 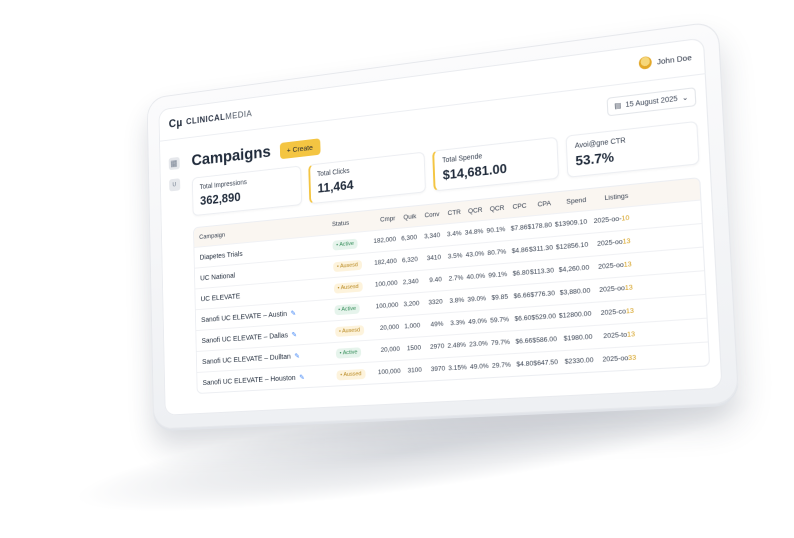 I want to click on campaign-name: UC ELEVATE, so click(x=221, y=297).